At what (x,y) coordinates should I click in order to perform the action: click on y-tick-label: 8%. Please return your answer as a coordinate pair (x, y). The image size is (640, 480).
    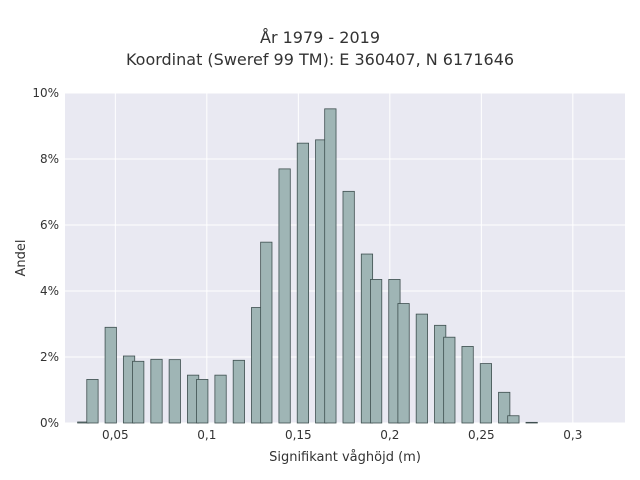
    Looking at the image, I should click on (49, 159).